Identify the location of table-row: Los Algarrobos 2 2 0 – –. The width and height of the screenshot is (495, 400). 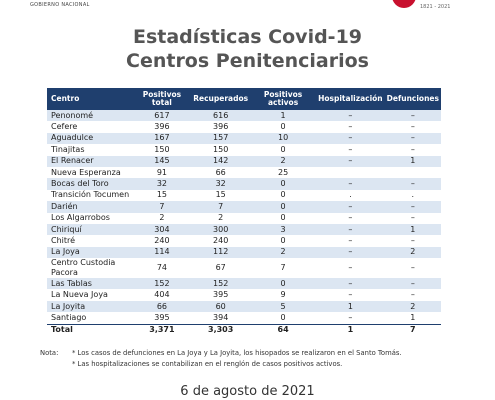
(244, 218).